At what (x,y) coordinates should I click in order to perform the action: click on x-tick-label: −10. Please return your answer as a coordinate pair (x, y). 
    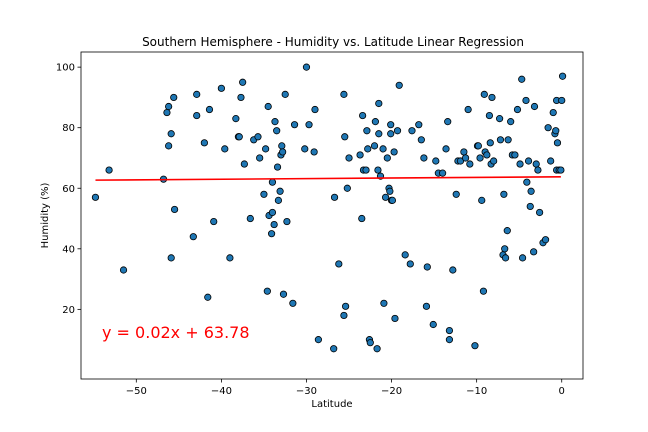
    Looking at the image, I should click on (476, 391).